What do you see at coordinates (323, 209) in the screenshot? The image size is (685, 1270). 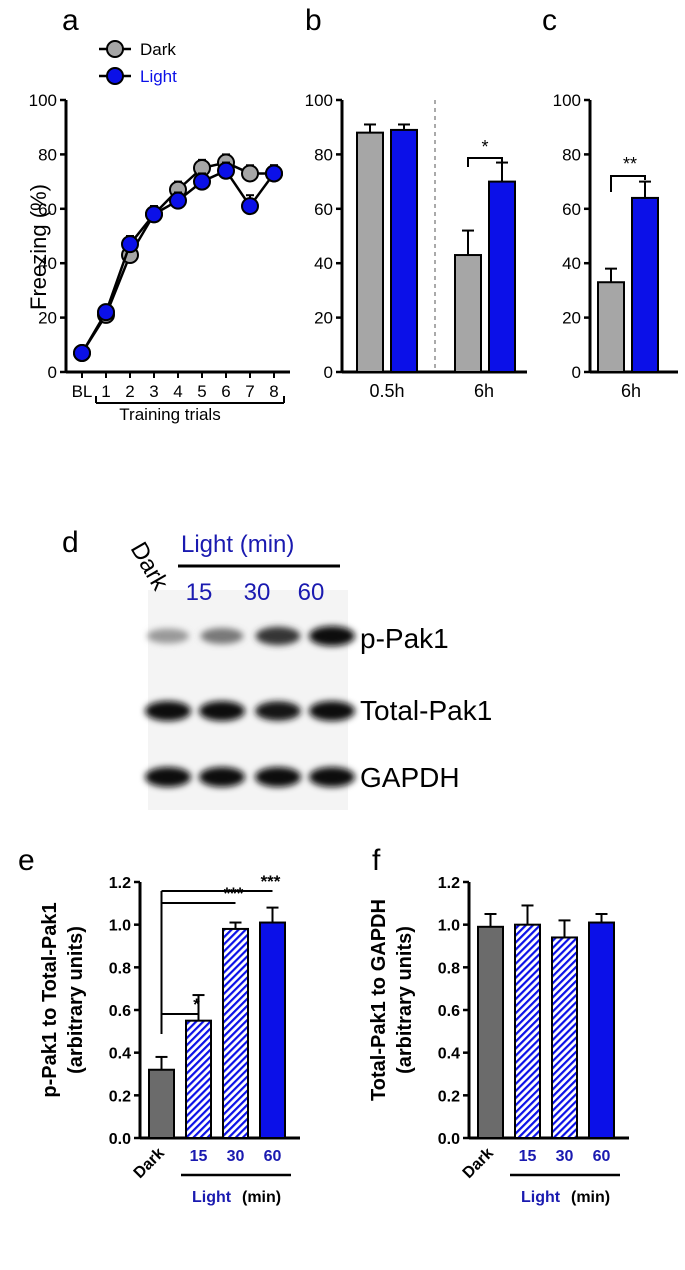 I see `b-y-tick-label: 60` at bounding box center [323, 209].